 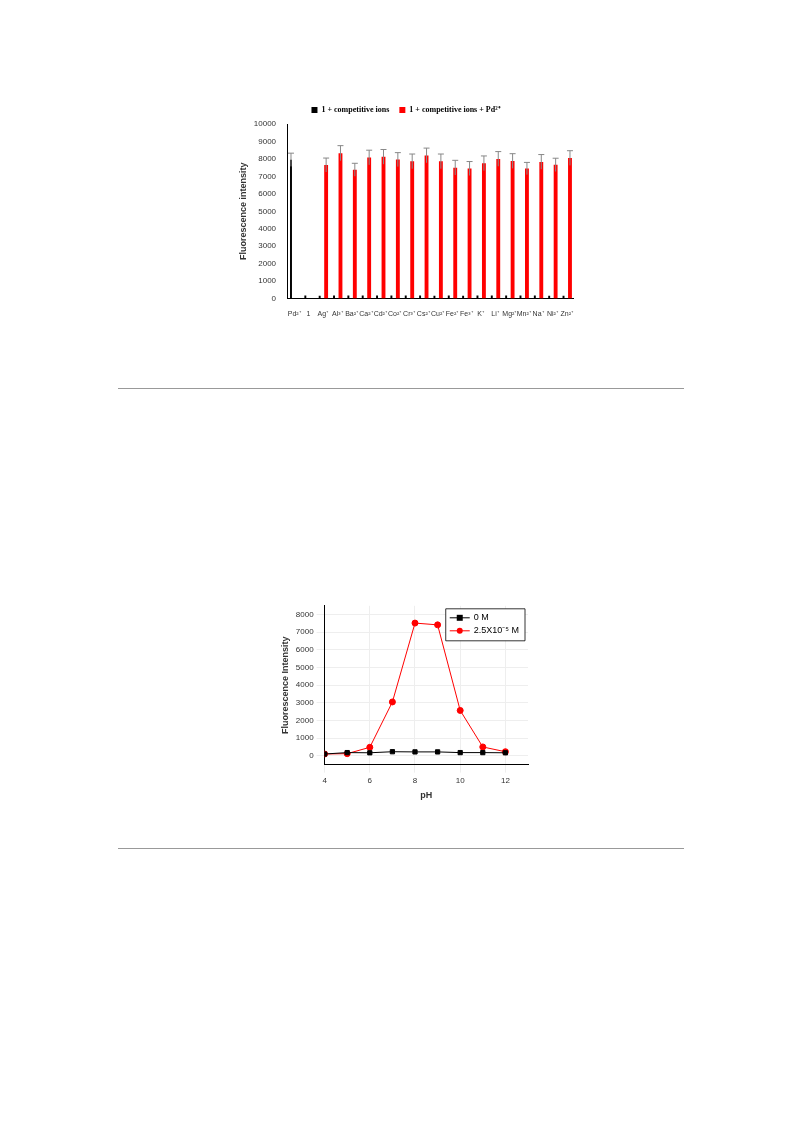 What do you see at coordinates (267, 141) in the screenshot?
I see `y-tick-label: 9000` at bounding box center [267, 141].